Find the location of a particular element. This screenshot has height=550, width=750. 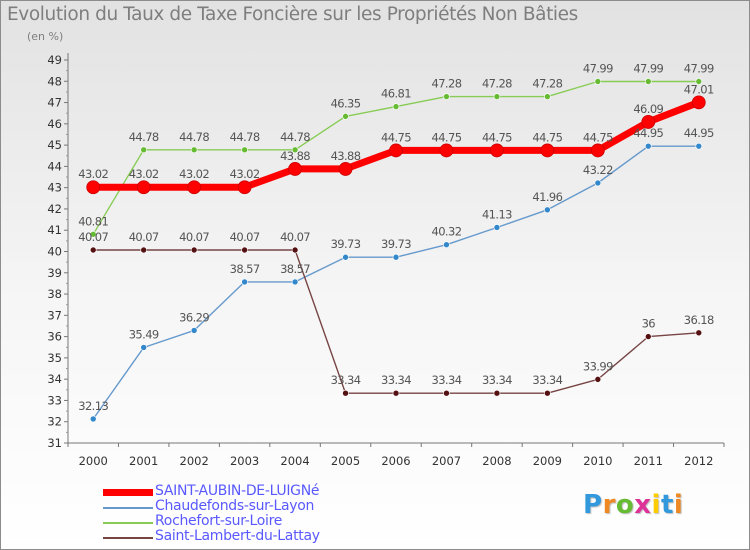

logo-letter: P is located at coordinates (593, 505).